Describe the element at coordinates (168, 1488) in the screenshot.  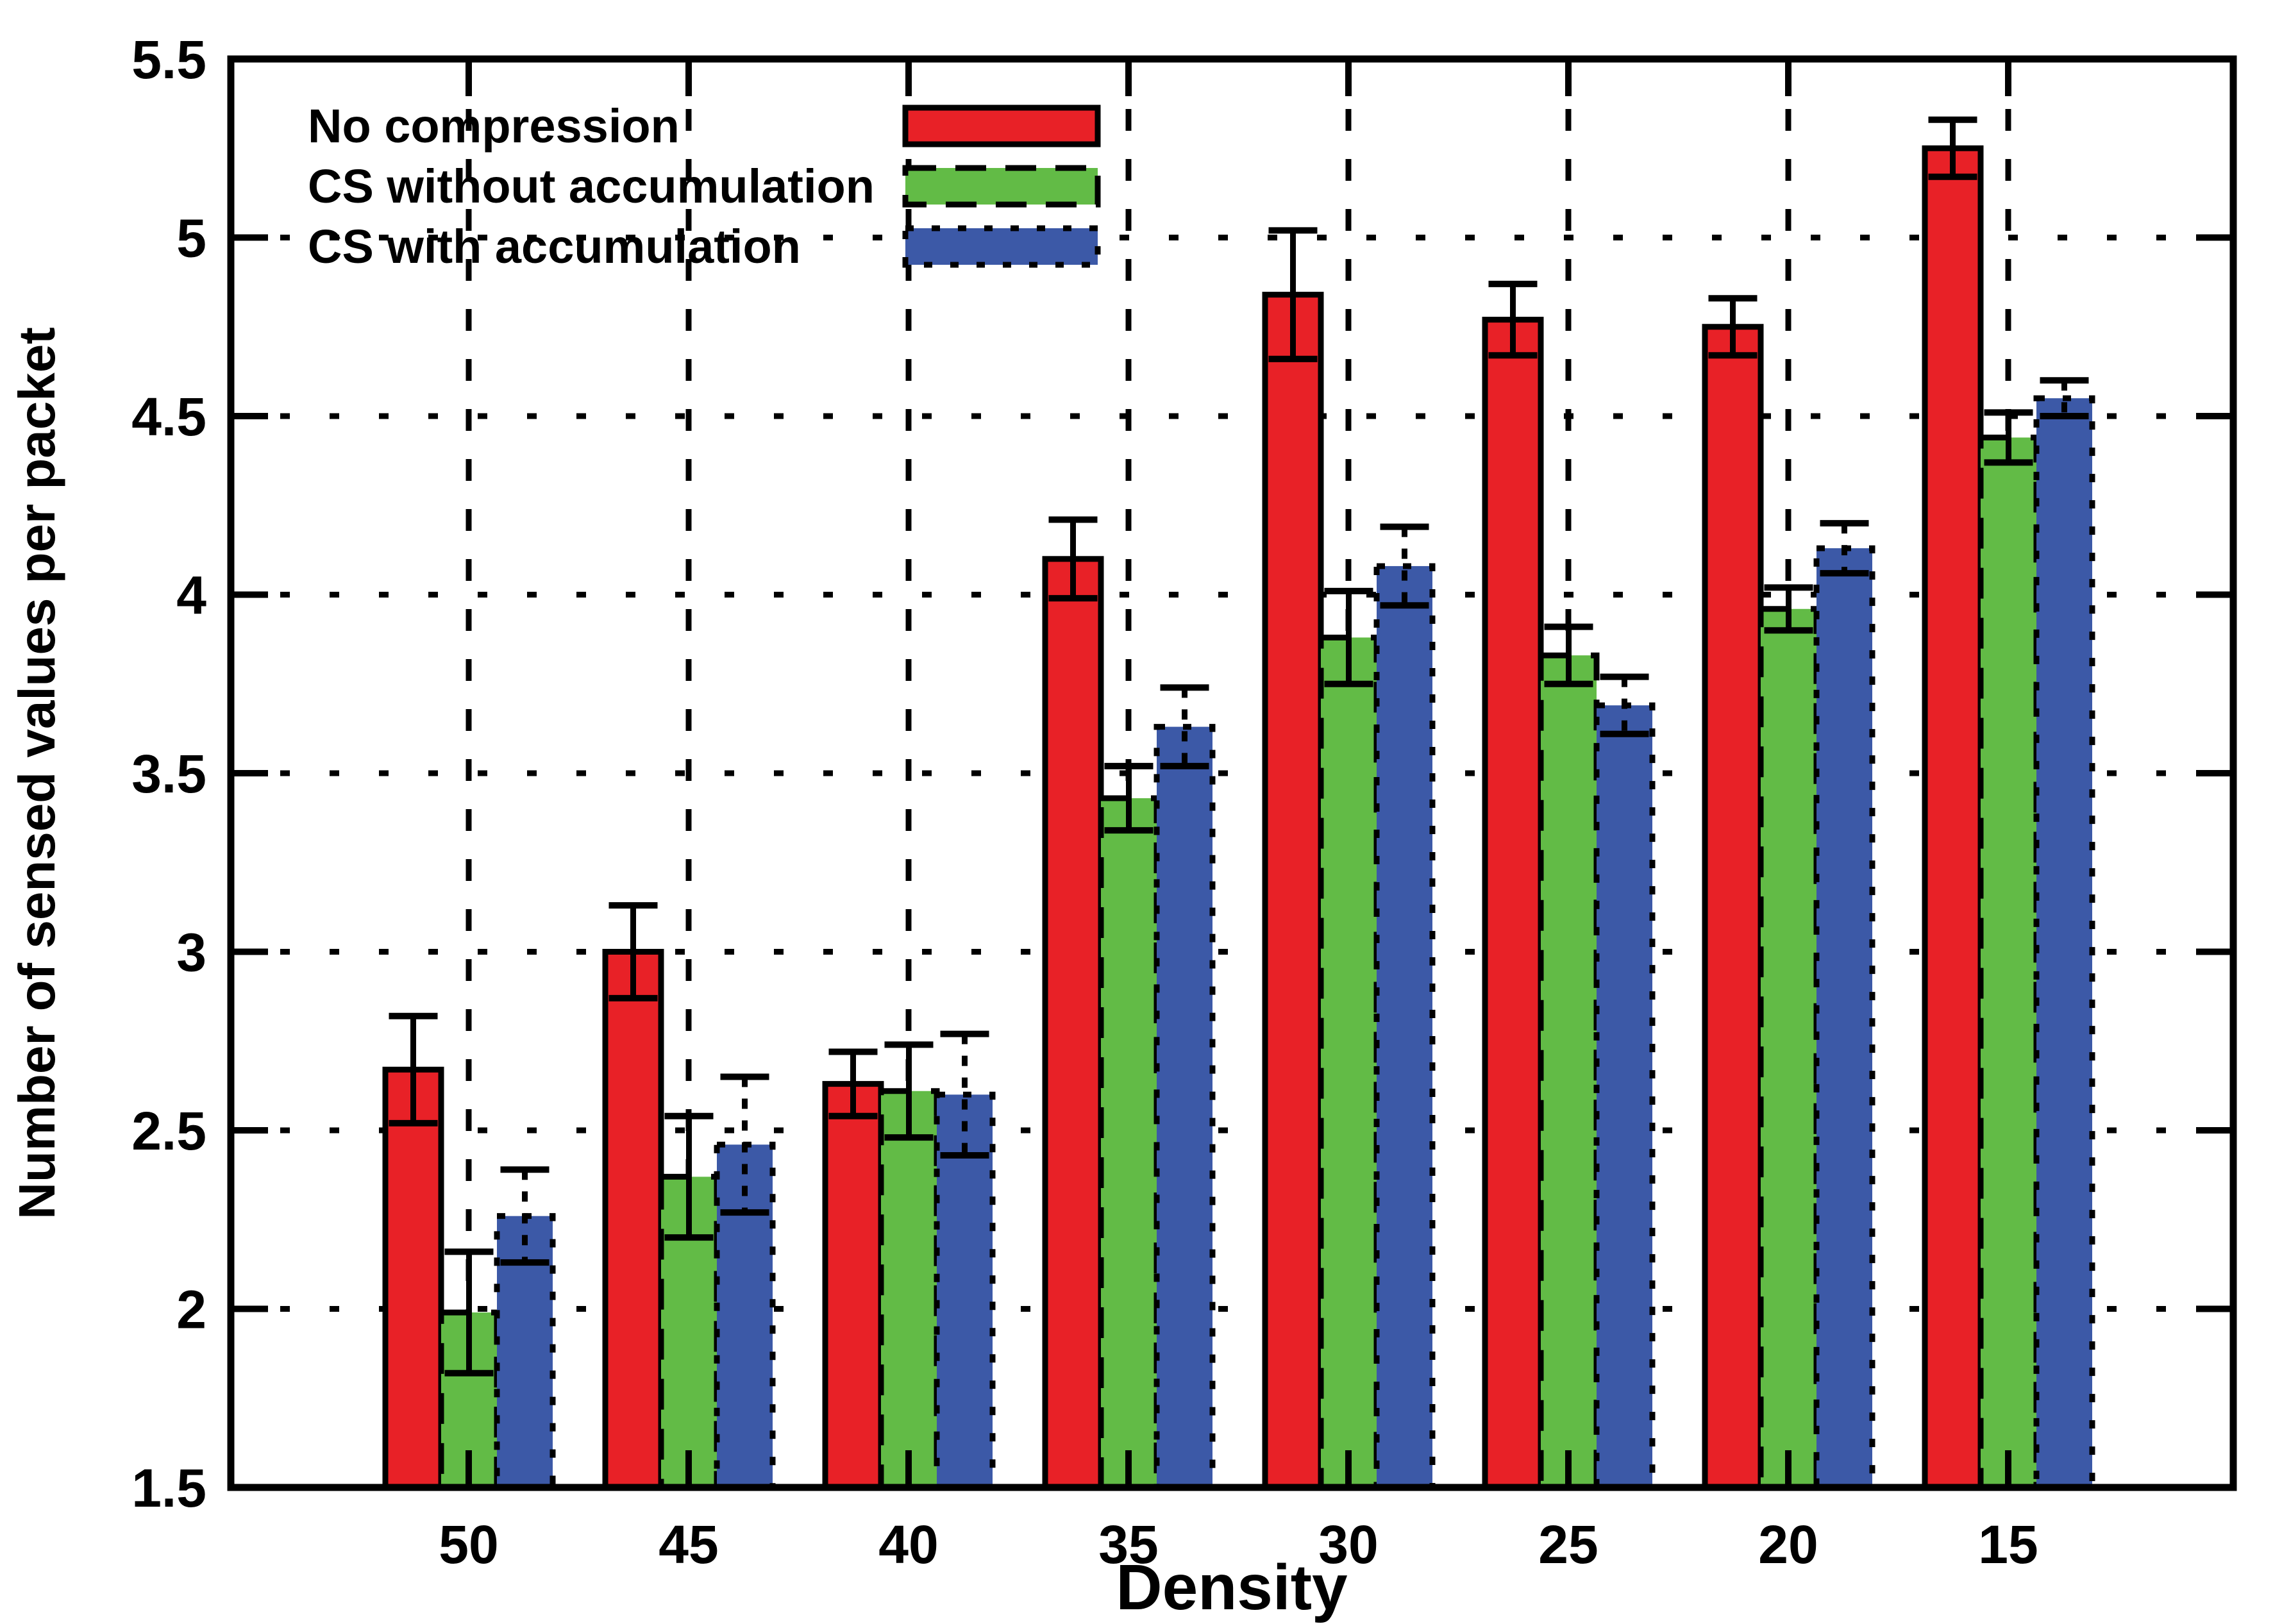
I see `y-tick-label-1.5: 1.5` at that location.